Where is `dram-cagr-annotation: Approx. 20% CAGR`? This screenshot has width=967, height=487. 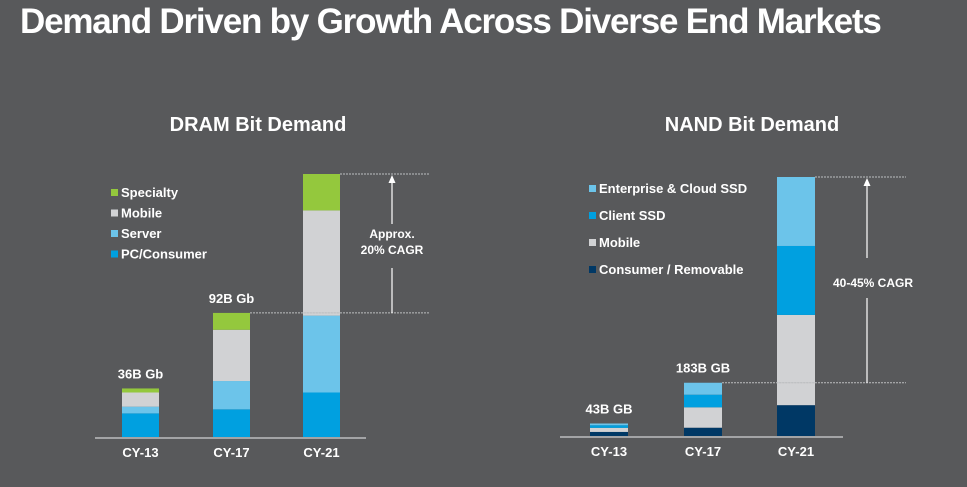 dram-cagr-annotation: Approx. 20% CAGR is located at coordinates (340, 243).